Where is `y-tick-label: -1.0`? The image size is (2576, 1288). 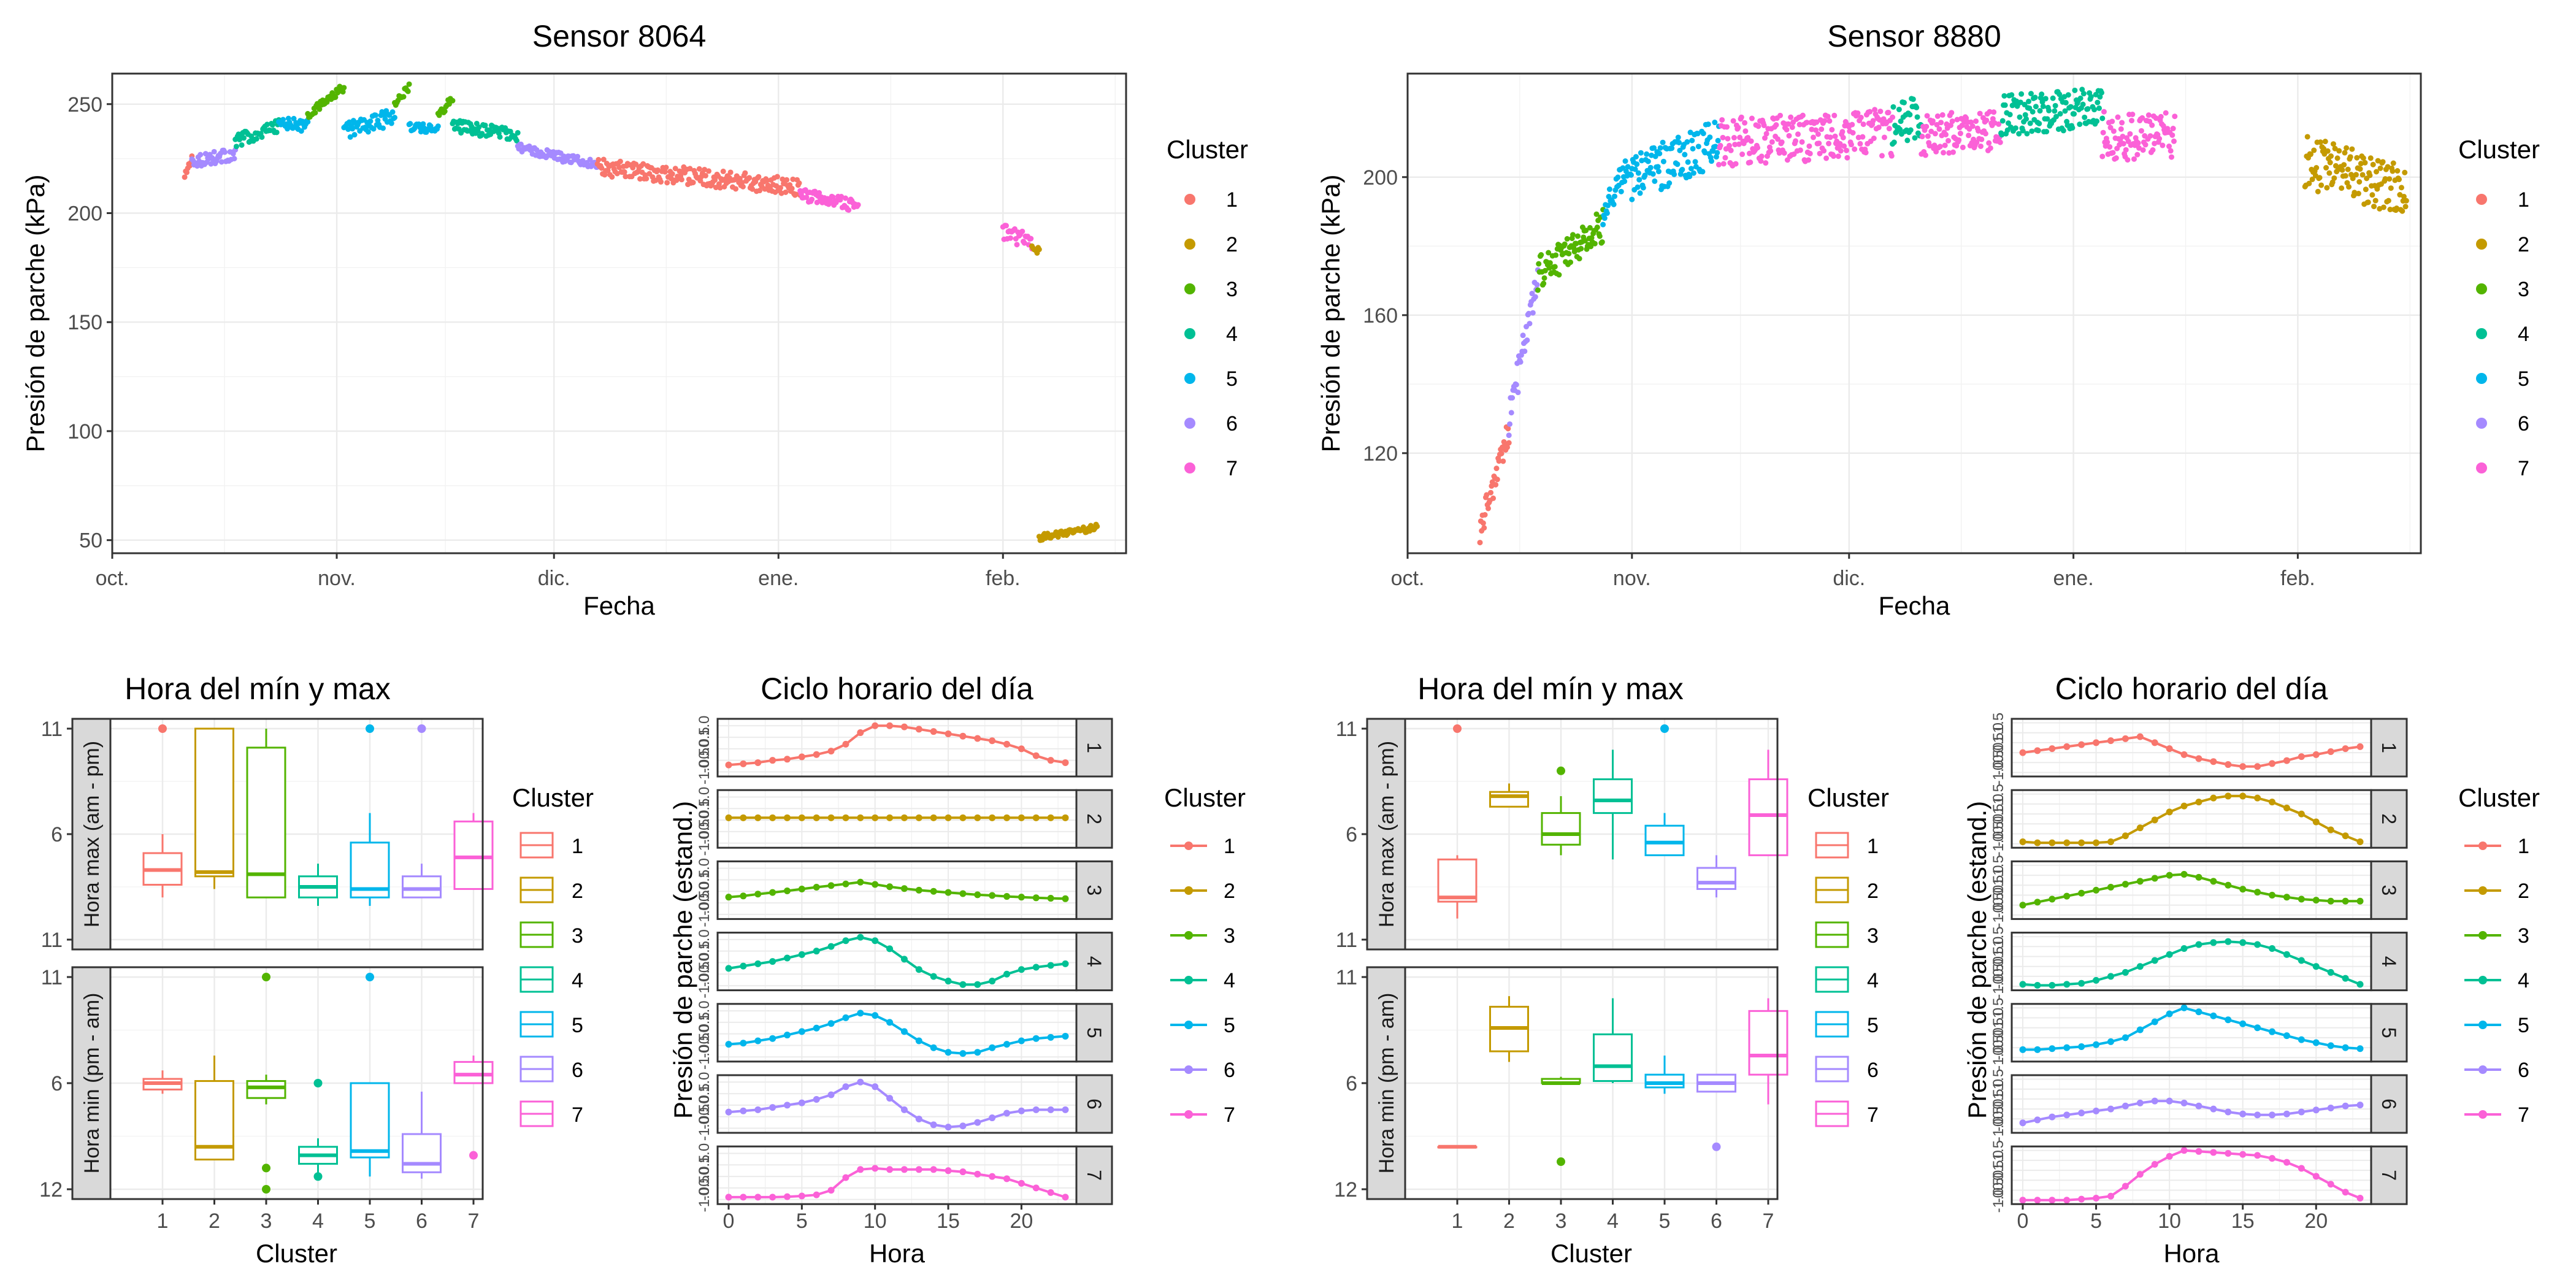
y-tick-label: -1.0 is located at coordinates (704, 1128).